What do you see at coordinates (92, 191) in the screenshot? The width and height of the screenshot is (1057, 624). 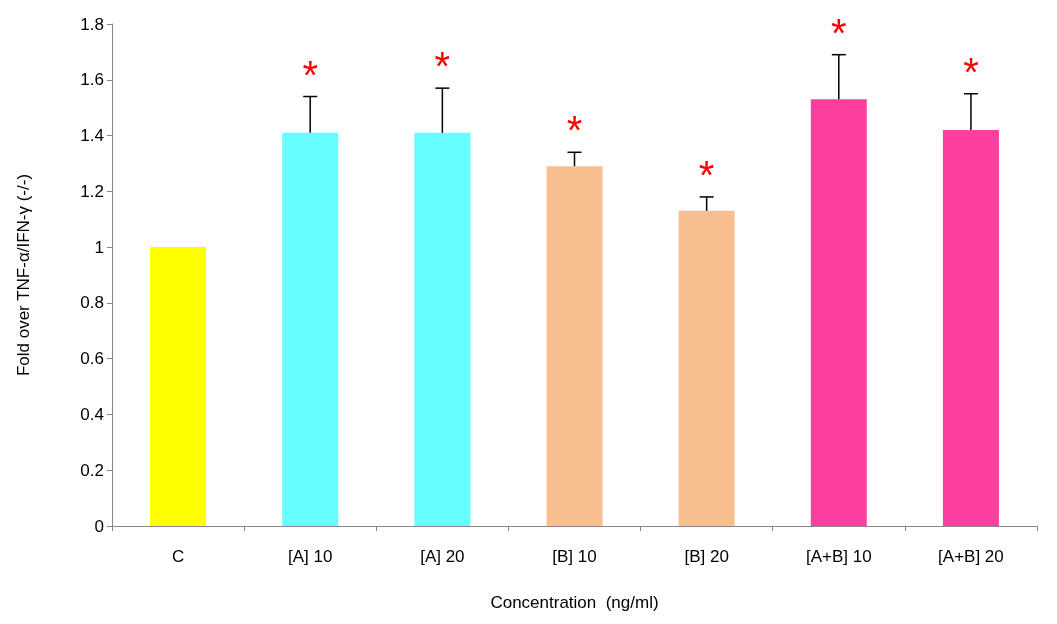 I see `y-tick-label: 1.2` at bounding box center [92, 191].